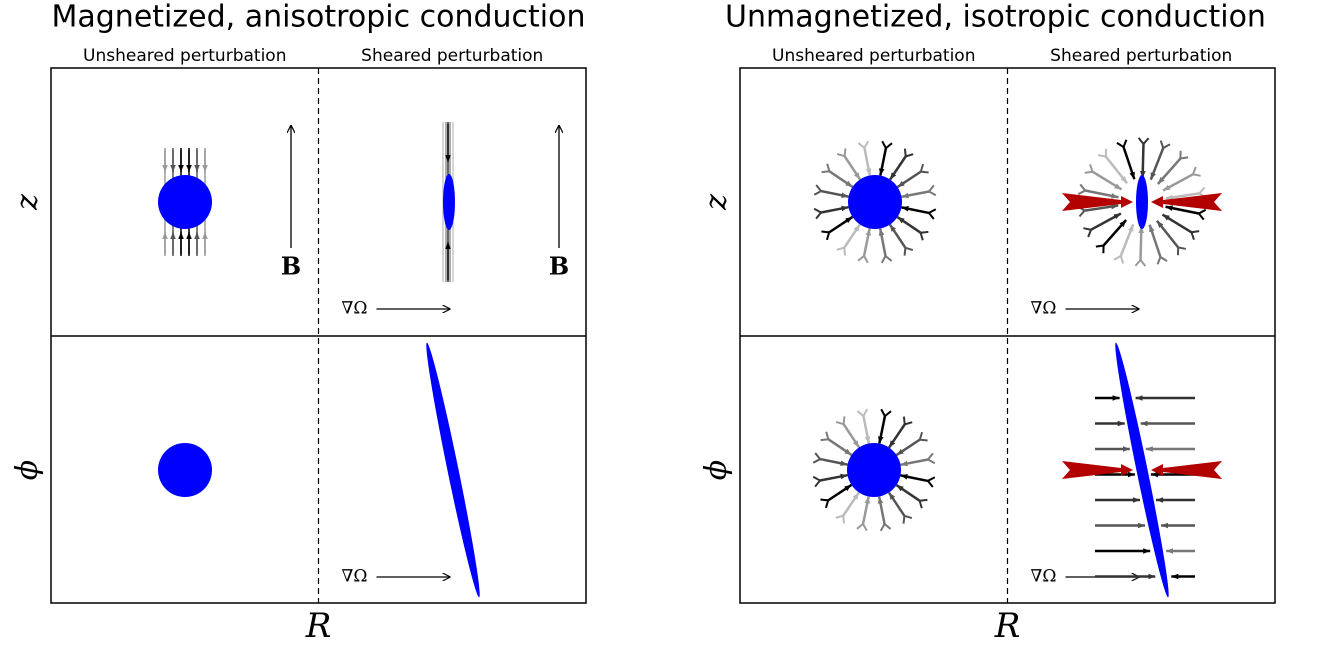  I want to click on panel-title: Magnetized, anisotropic conduction, so click(319, 17).